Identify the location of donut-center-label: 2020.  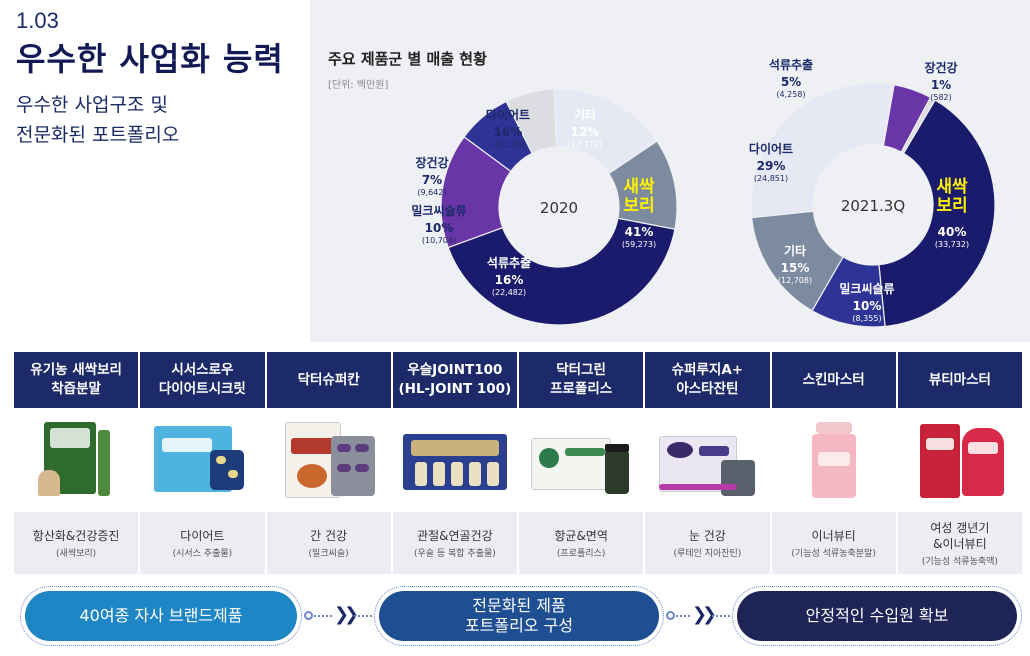
(559, 208).